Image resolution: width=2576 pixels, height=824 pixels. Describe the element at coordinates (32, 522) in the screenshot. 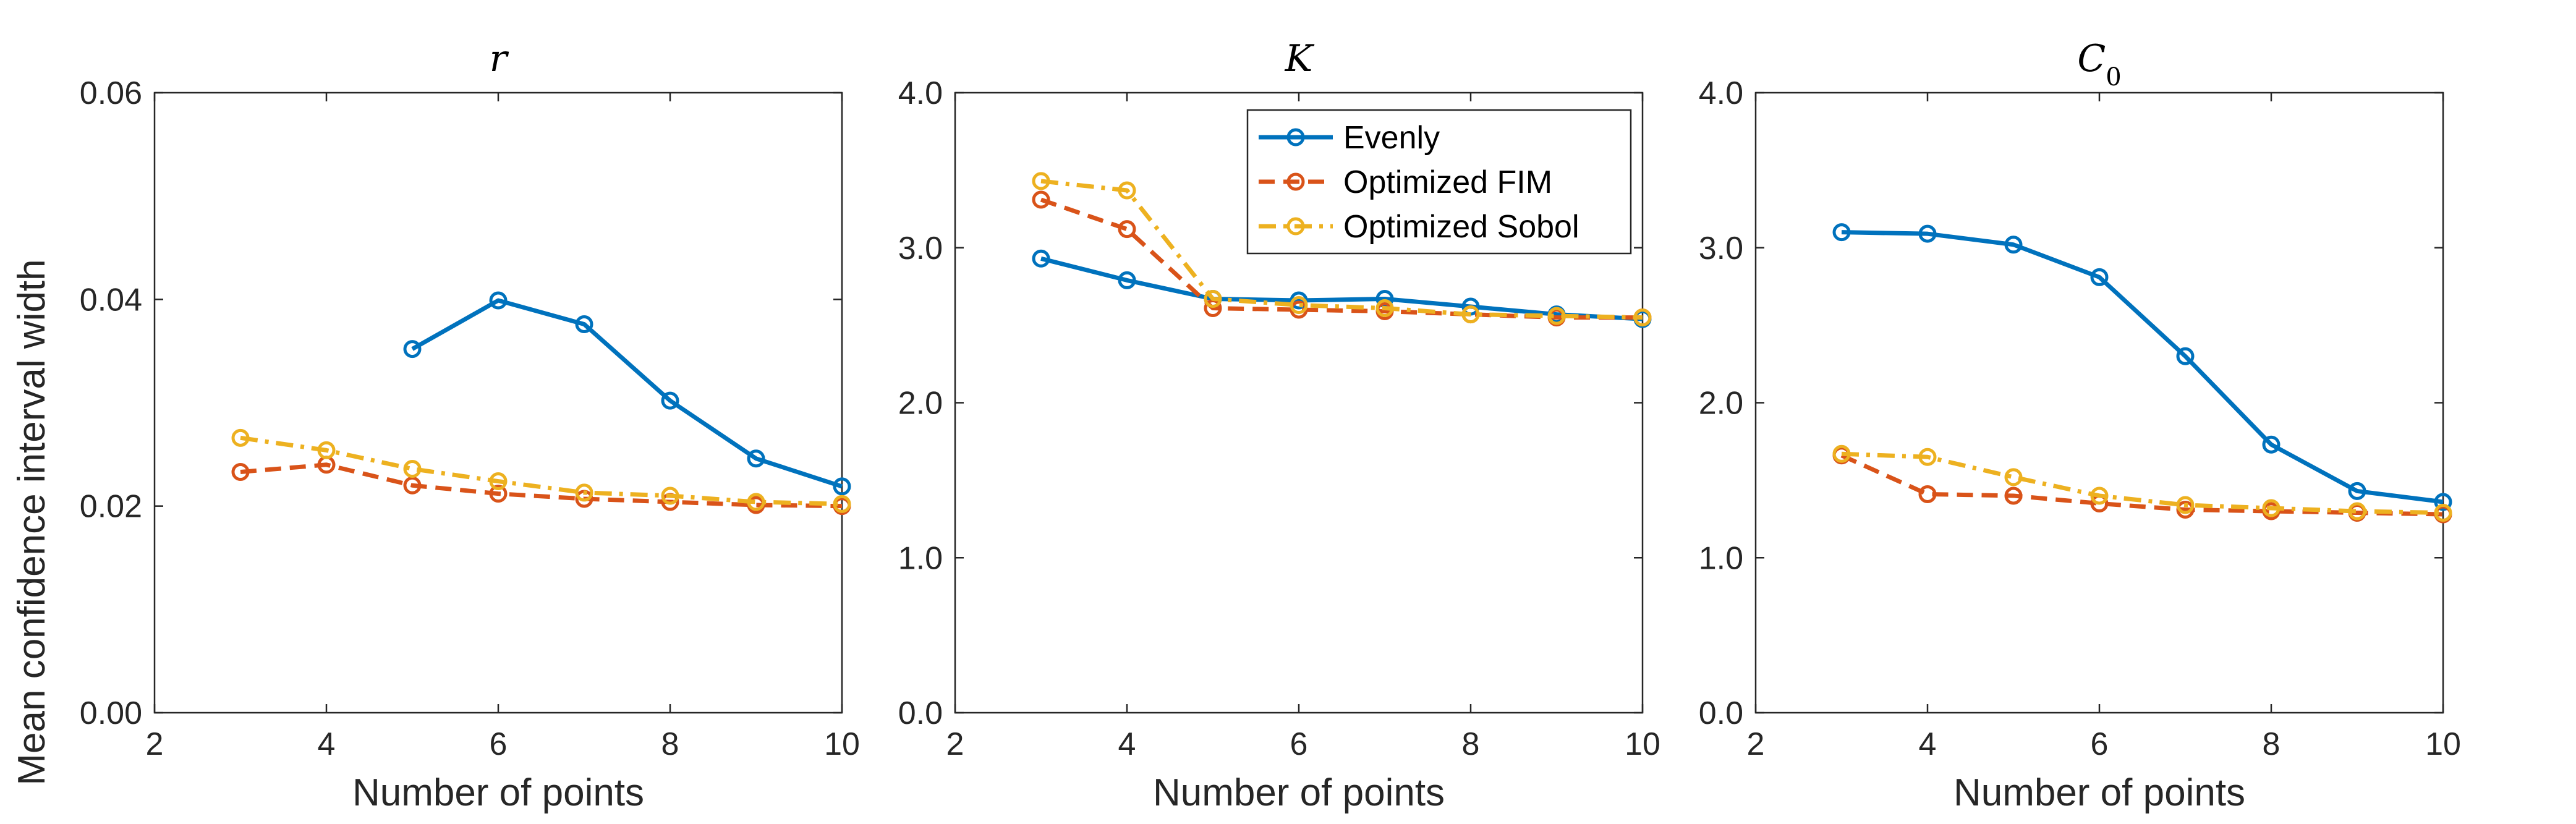

I see `y-axis-label: Mean confidence interval width` at that location.